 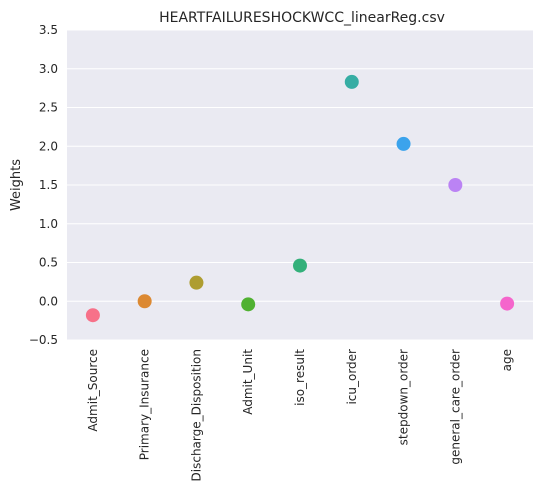 What do you see at coordinates (455, 407) in the screenshot?
I see `x-tick-label: general_care_order` at bounding box center [455, 407].